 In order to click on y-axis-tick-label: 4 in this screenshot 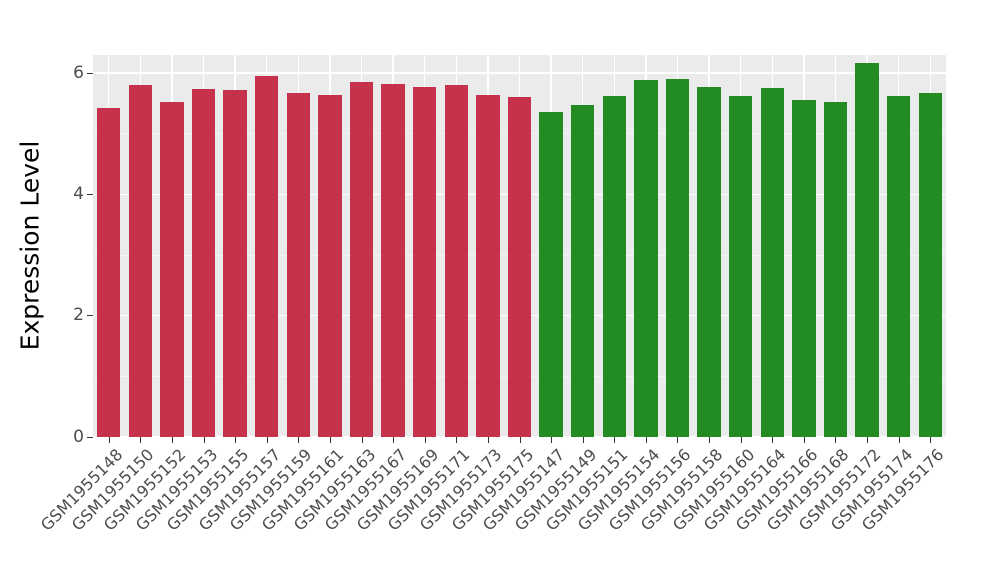, I will do `click(78, 193)`.